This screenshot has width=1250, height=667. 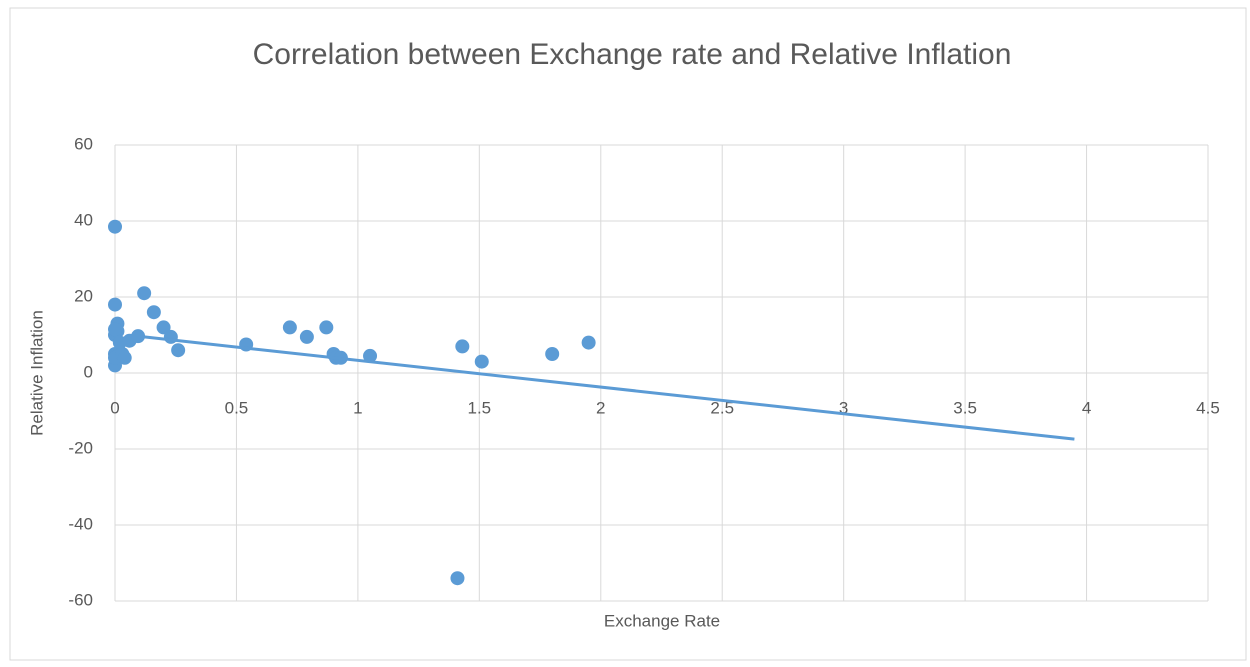 What do you see at coordinates (480, 407) in the screenshot?
I see `x-tick-label: 1.5` at bounding box center [480, 407].